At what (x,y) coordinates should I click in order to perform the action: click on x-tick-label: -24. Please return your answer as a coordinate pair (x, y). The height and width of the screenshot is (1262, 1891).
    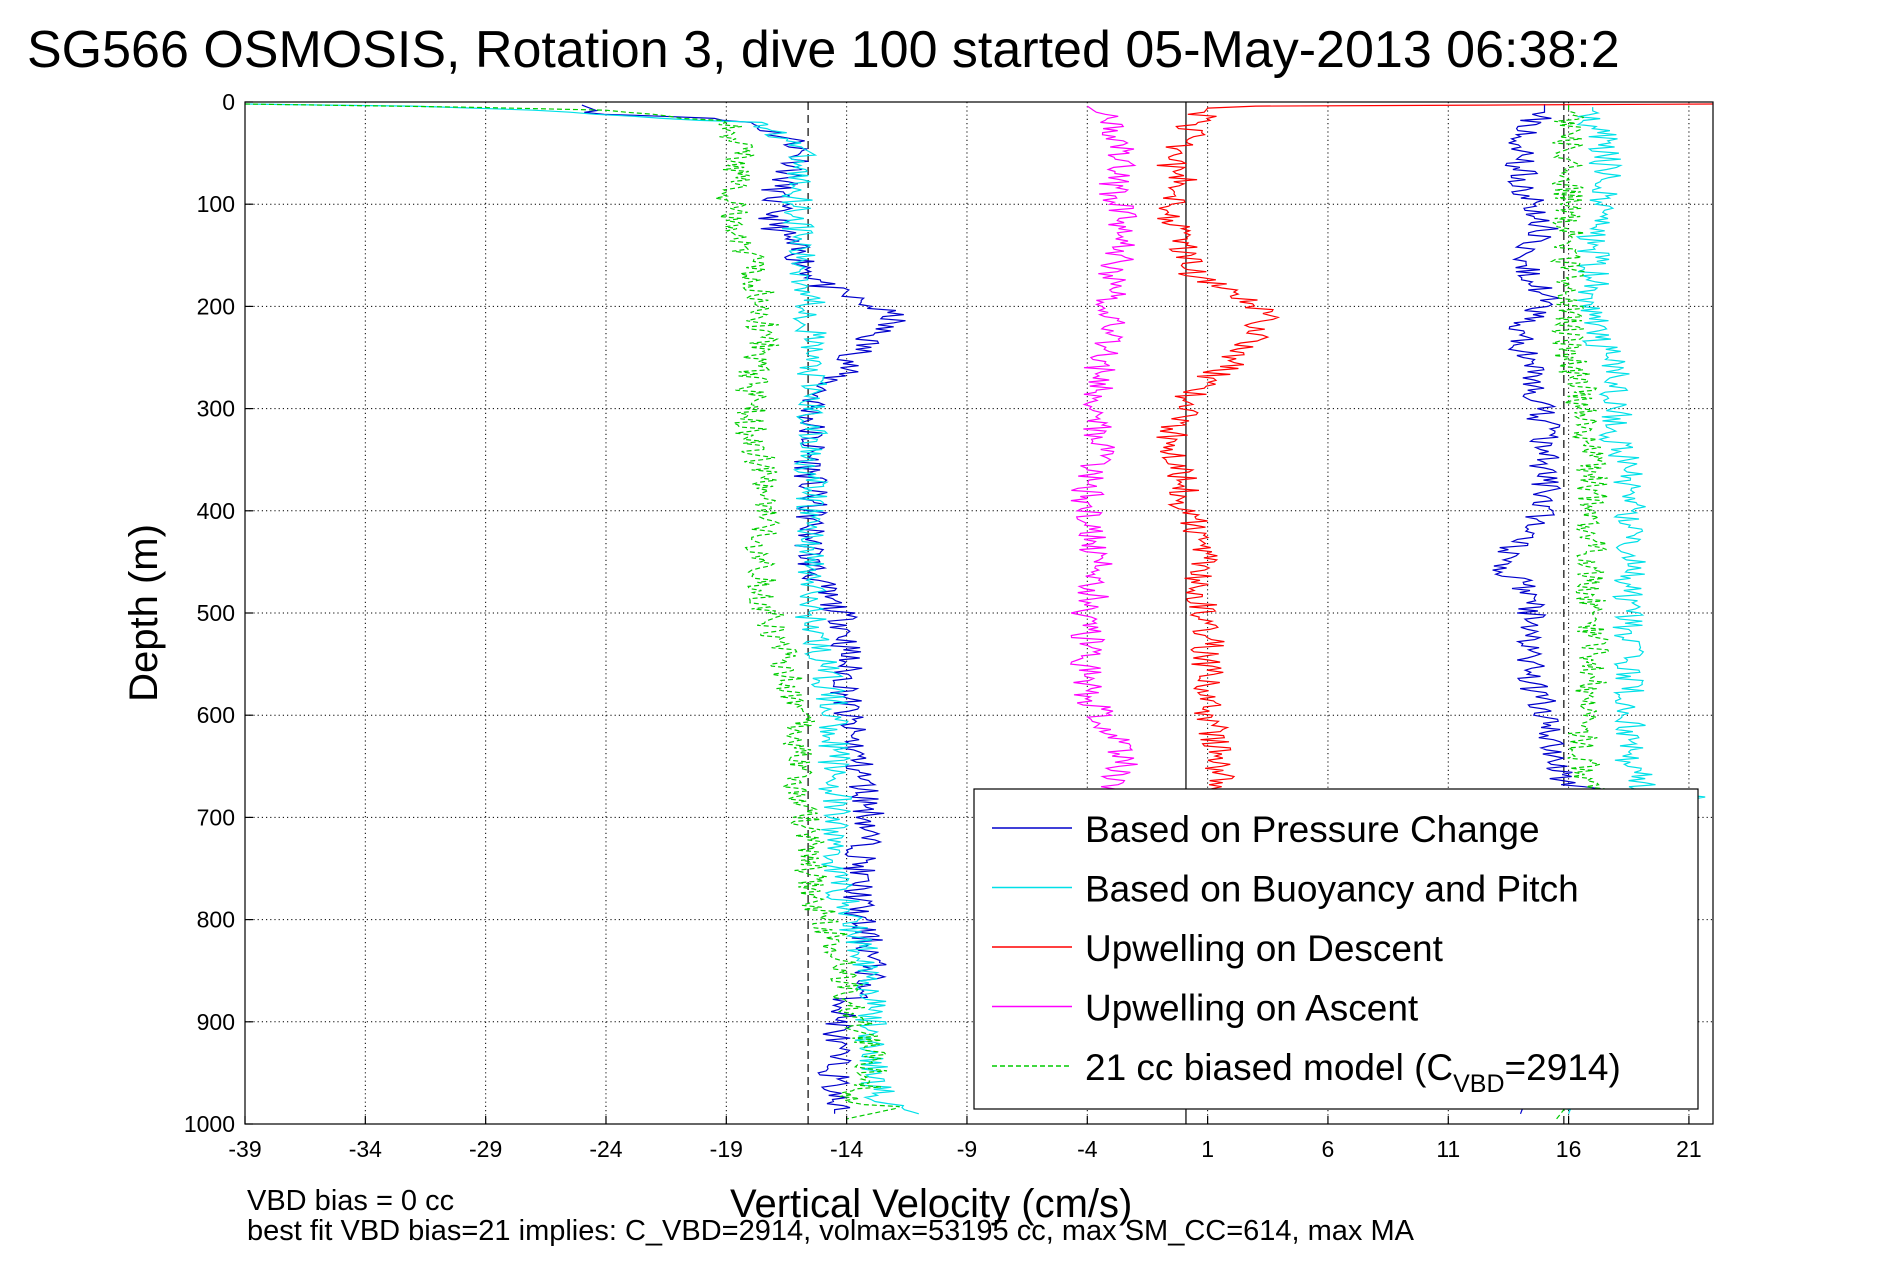
    Looking at the image, I should click on (605, 1149).